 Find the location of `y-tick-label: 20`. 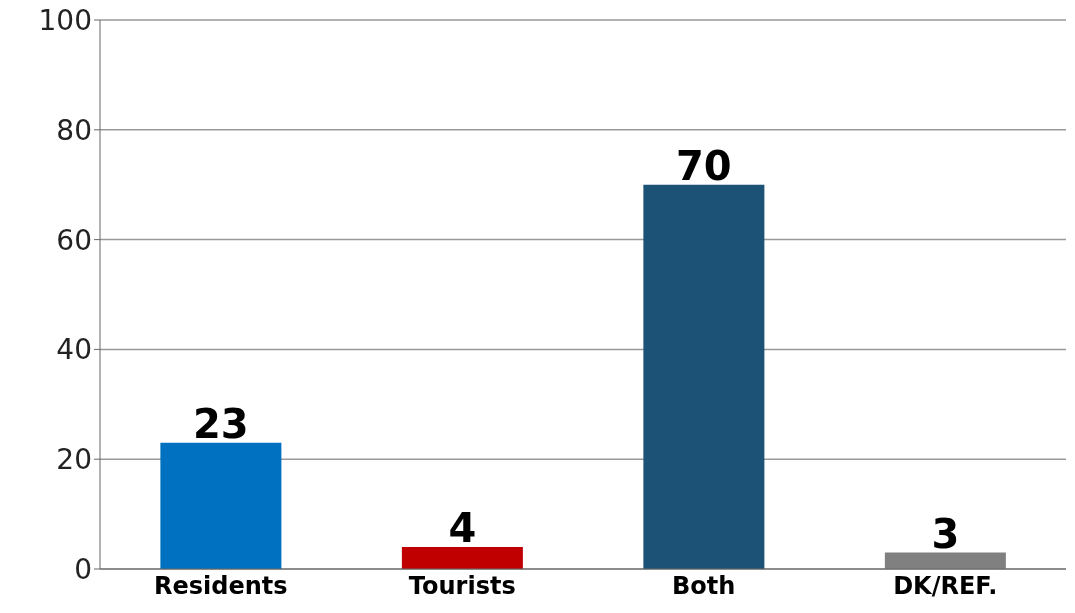

y-tick-label: 20 is located at coordinates (74, 460).